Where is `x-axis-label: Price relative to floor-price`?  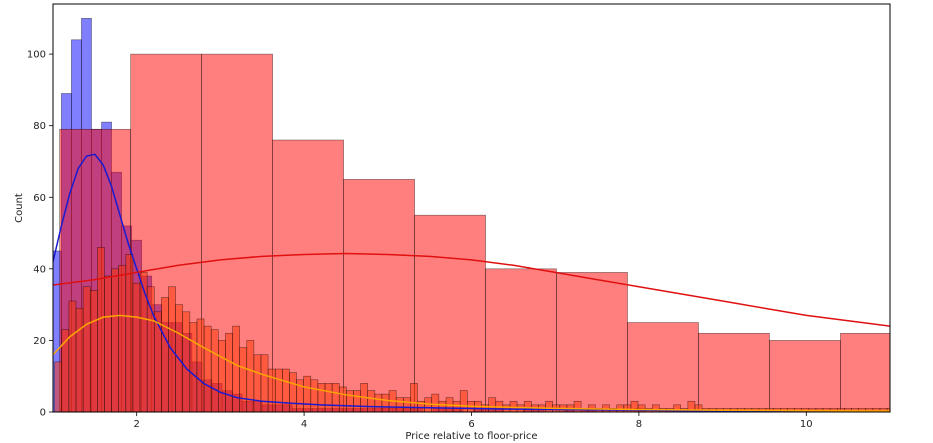
x-axis-label: Price relative to floor-price is located at coordinates (471, 436).